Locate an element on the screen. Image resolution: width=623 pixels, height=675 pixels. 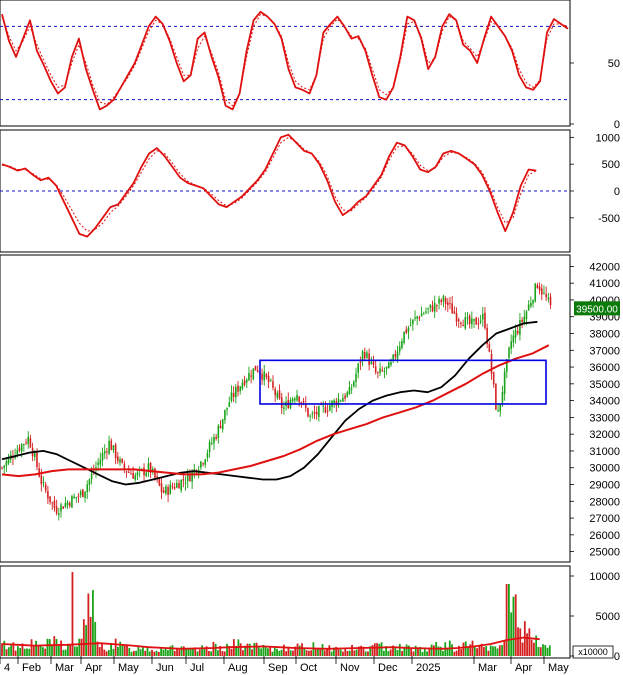
x-tick-label: Jun is located at coordinates (165, 668).